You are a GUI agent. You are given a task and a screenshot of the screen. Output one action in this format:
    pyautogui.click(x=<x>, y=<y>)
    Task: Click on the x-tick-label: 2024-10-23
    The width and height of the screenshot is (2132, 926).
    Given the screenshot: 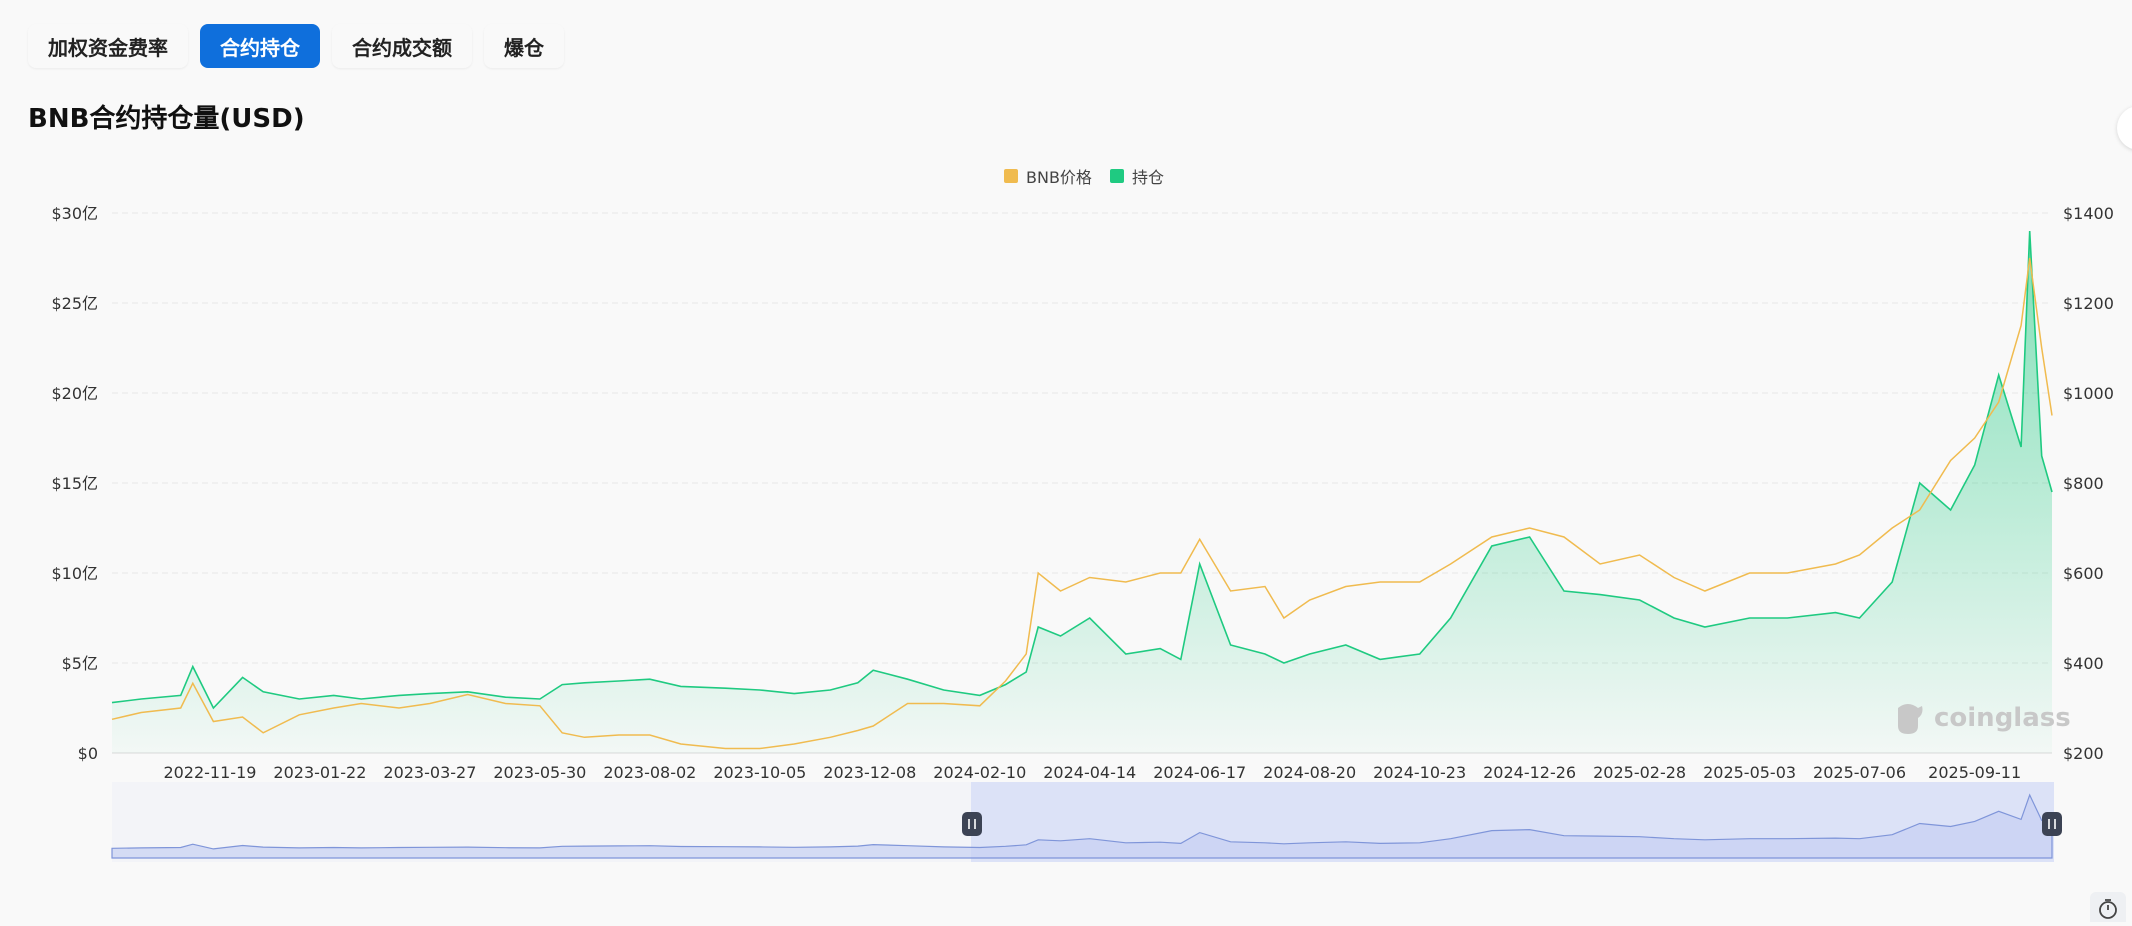 What is the action you would take?
    pyautogui.click(x=1419, y=772)
    